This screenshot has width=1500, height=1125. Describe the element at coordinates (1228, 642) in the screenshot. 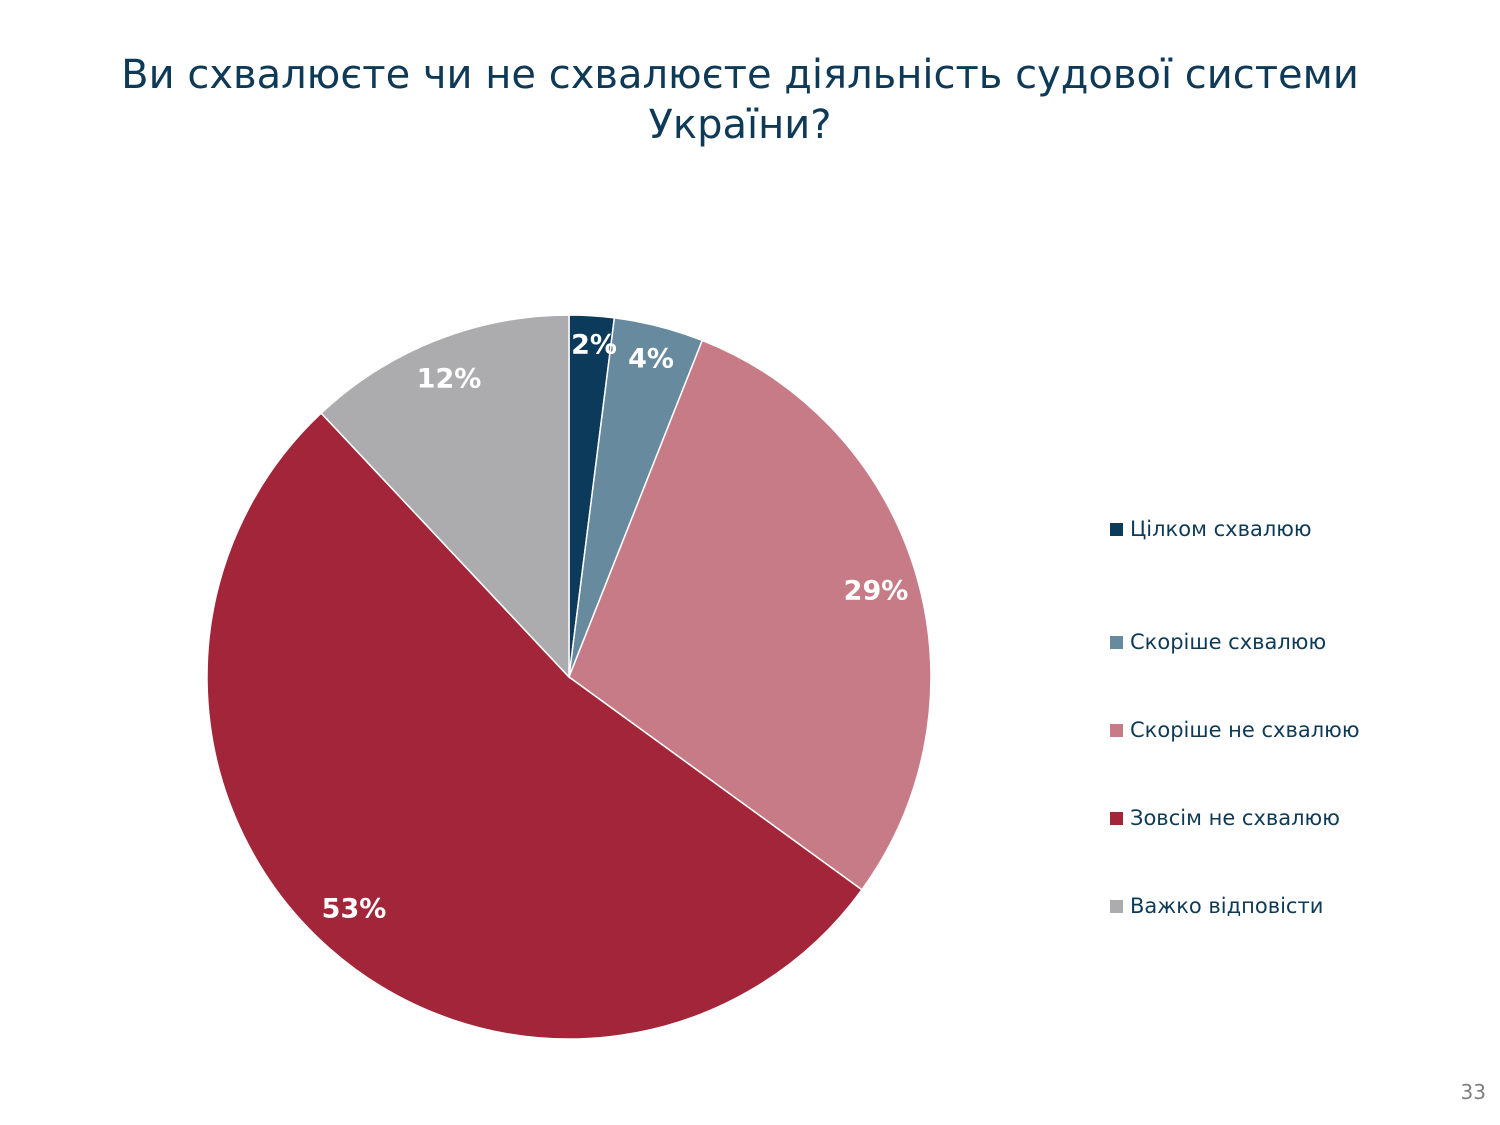

I see `legend-label: Скоріше схвалюю` at that location.